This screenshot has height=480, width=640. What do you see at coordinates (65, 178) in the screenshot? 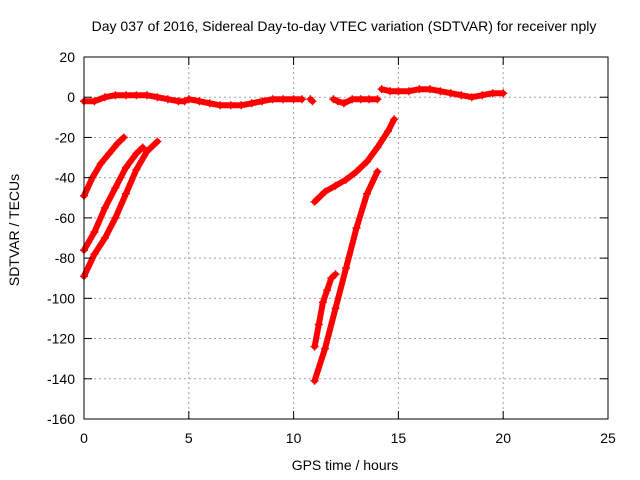
I see `y-tick-label: -40` at bounding box center [65, 178].